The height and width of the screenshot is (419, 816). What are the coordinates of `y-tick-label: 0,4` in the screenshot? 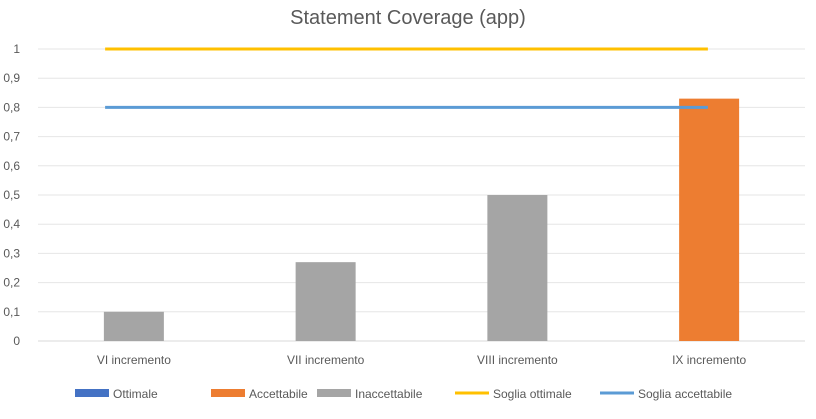 It's located at (11, 224).